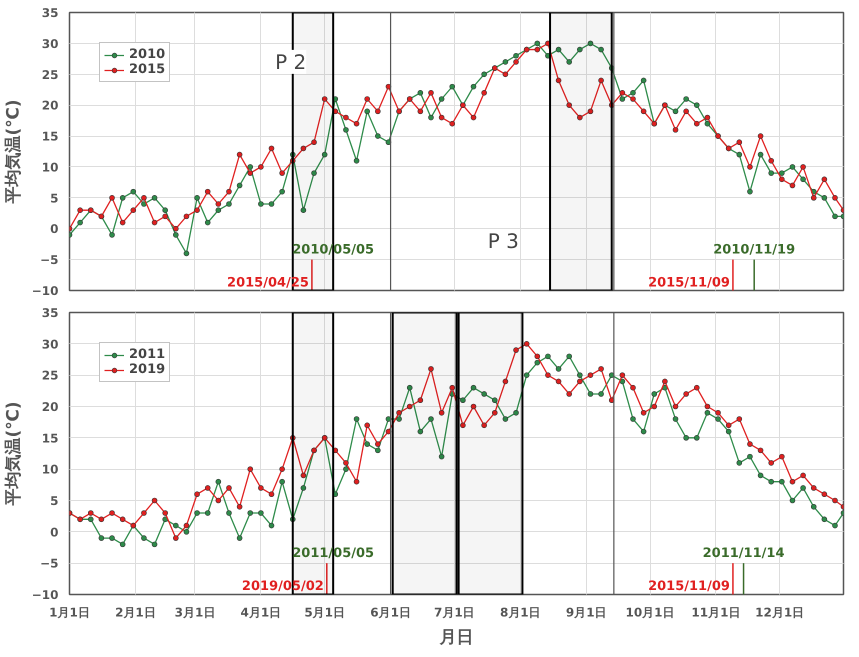  Describe the element at coordinates (147, 69) in the screenshot. I see `legend-label: 2015` at that location.